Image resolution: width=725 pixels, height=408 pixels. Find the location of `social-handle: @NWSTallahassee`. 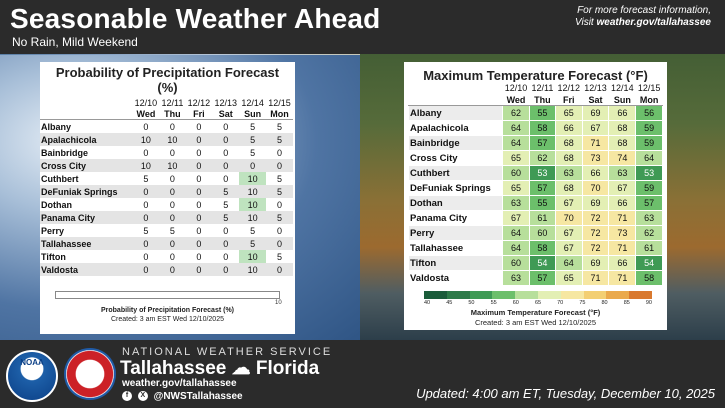

social-handle: @NWSTallahassee is located at coordinates (198, 396).